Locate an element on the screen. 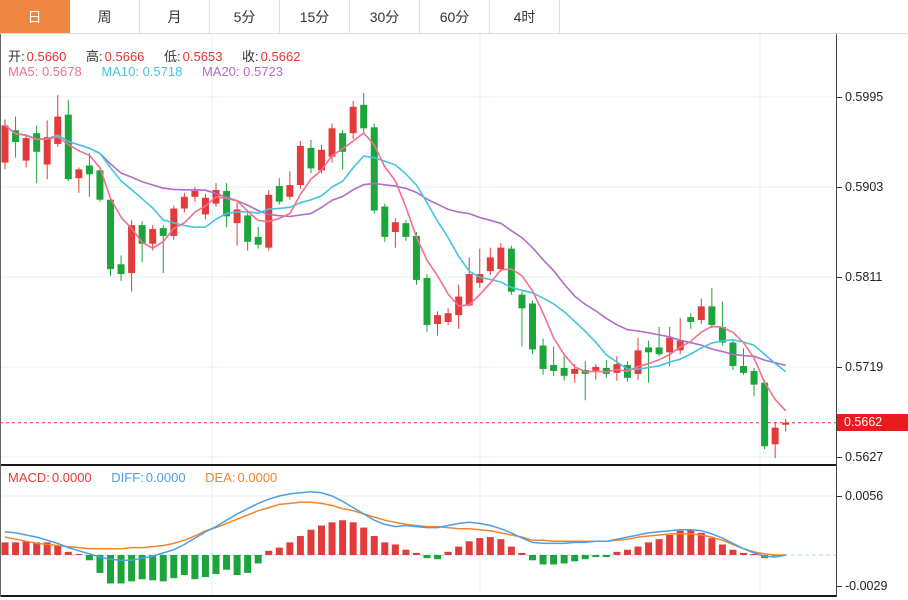 The width and height of the screenshot is (908, 600). chart-bottom-border is located at coordinates (418, 596).